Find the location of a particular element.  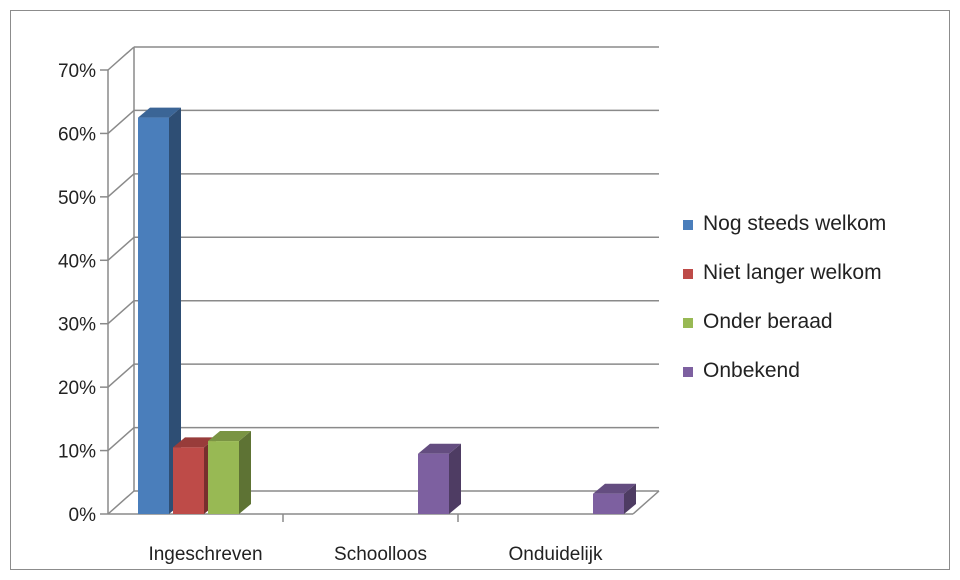

y-tick-label: 60% is located at coordinates (77, 134).